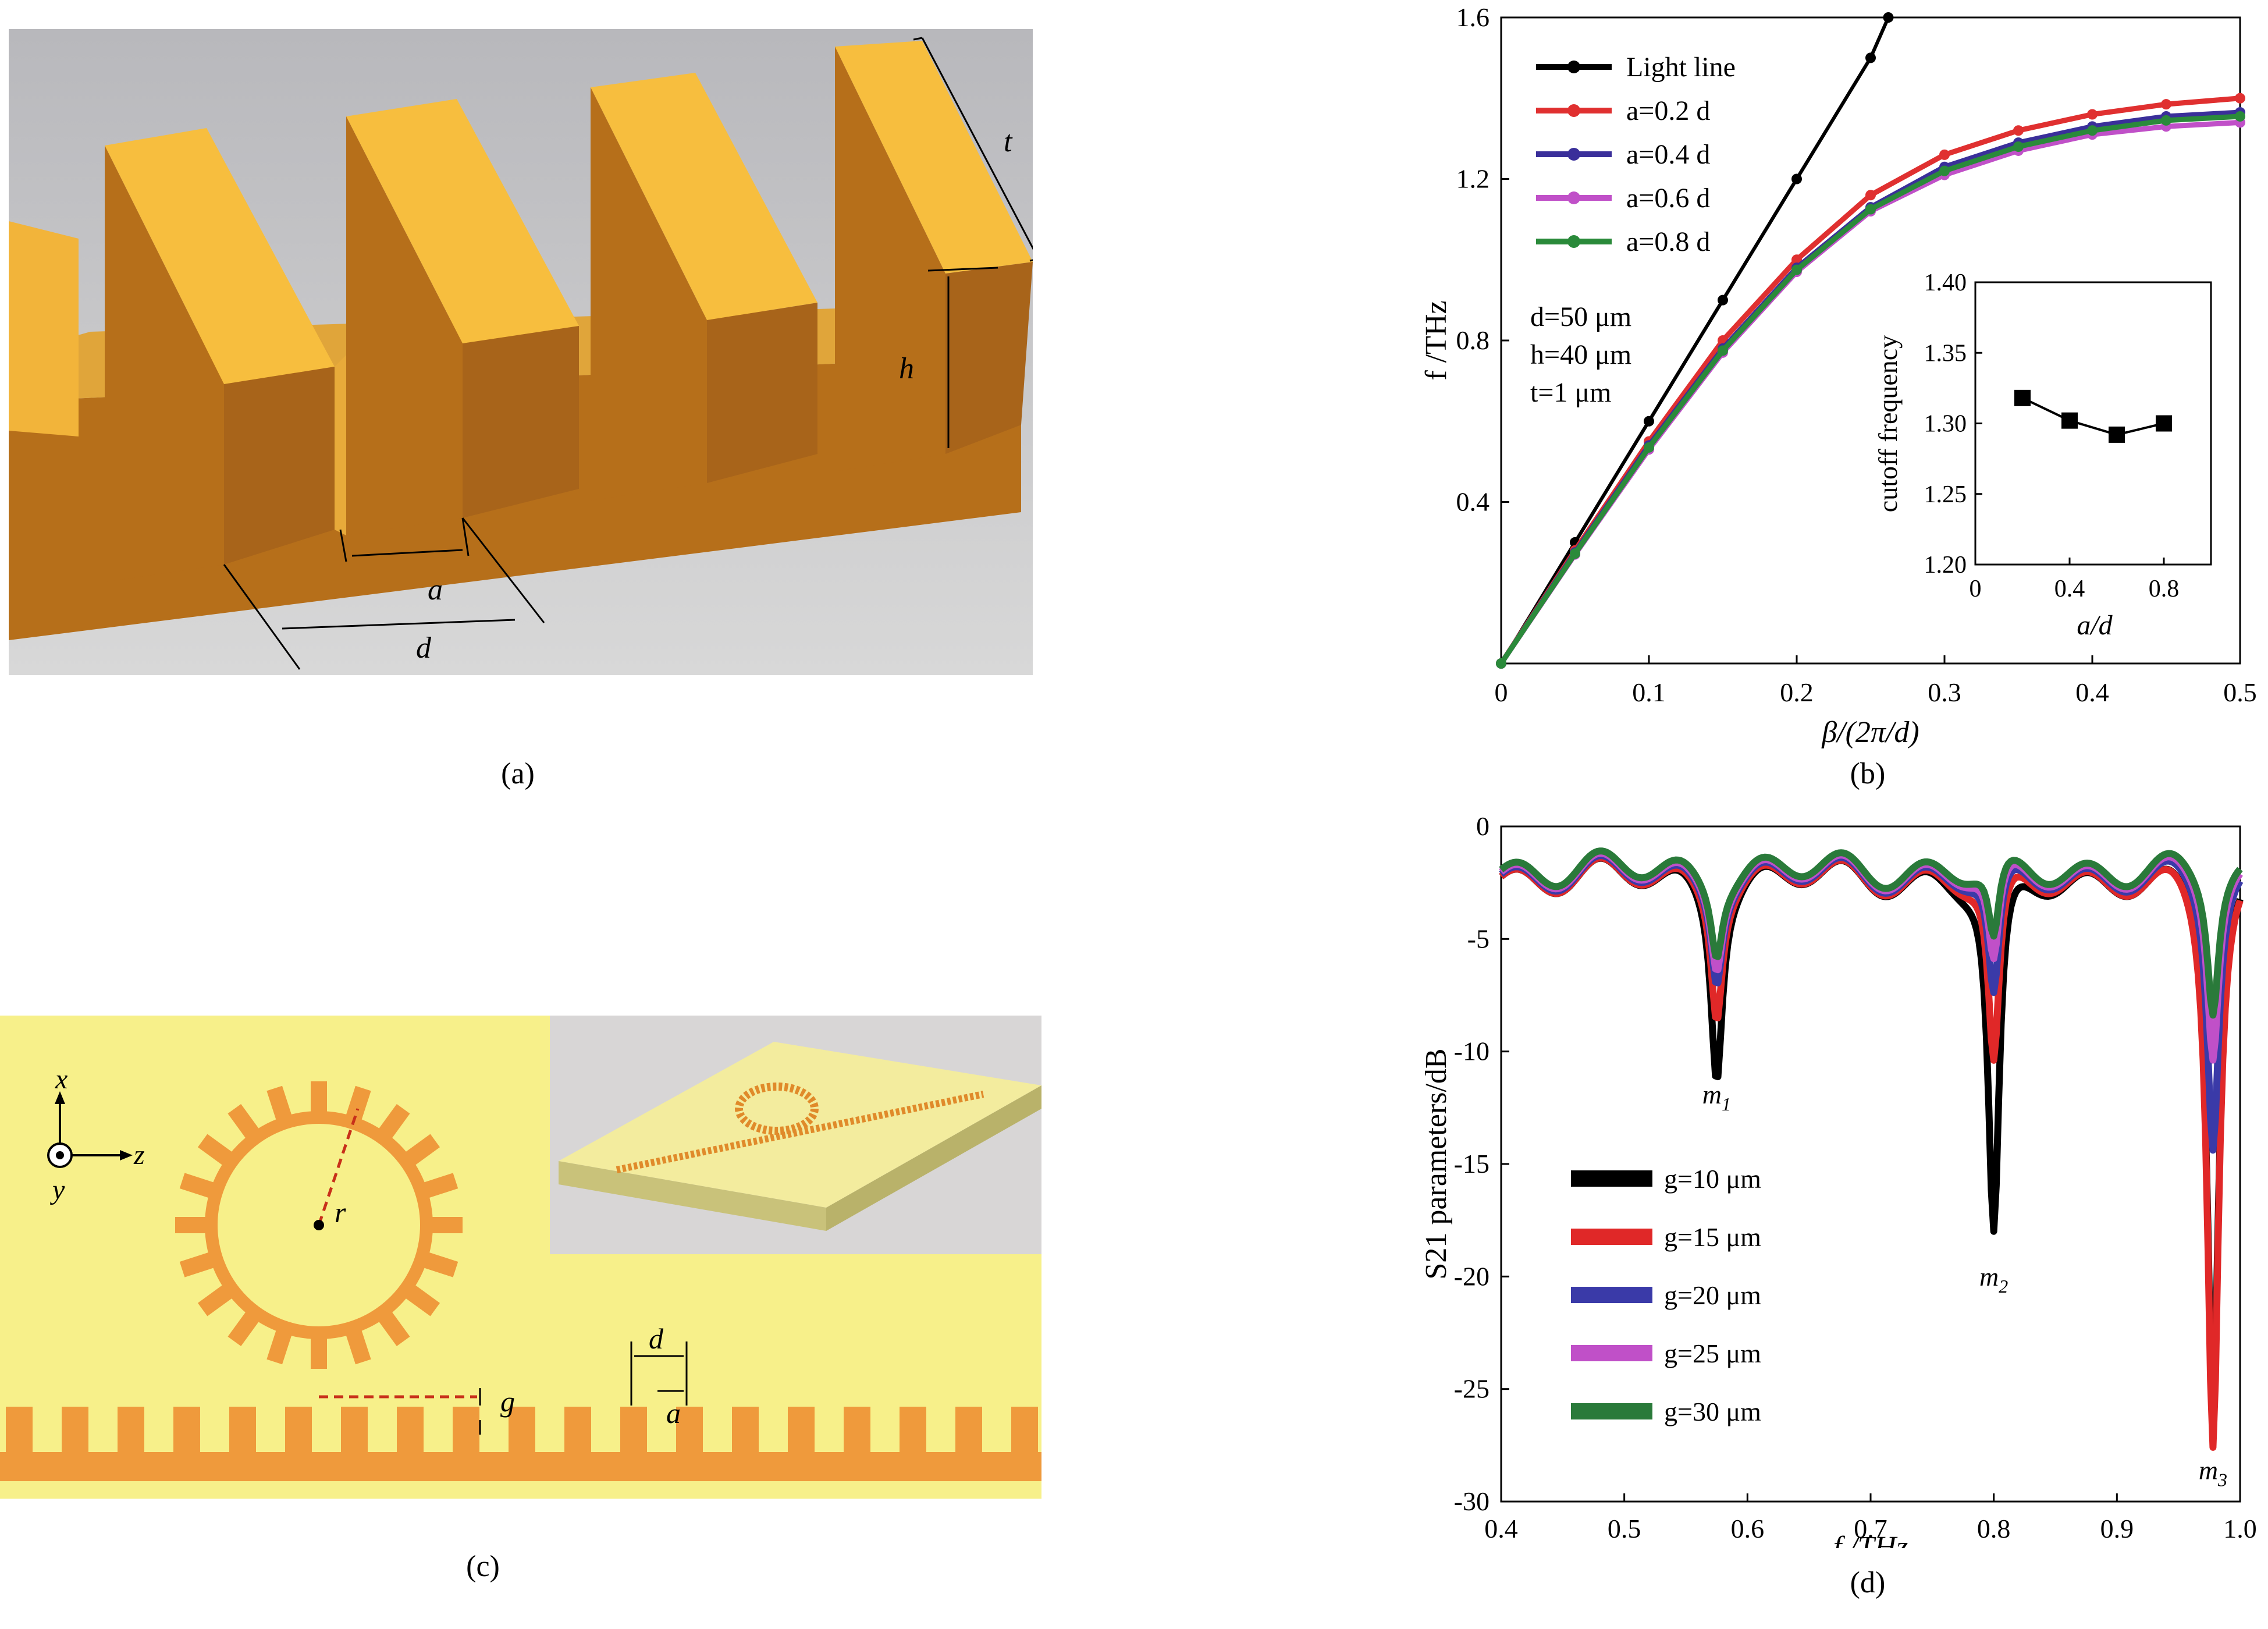 The width and height of the screenshot is (2268, 1629). Describe the element at coordinates (1993, 1279) in the screenshot. I see `resonance-label: m2` at that location.